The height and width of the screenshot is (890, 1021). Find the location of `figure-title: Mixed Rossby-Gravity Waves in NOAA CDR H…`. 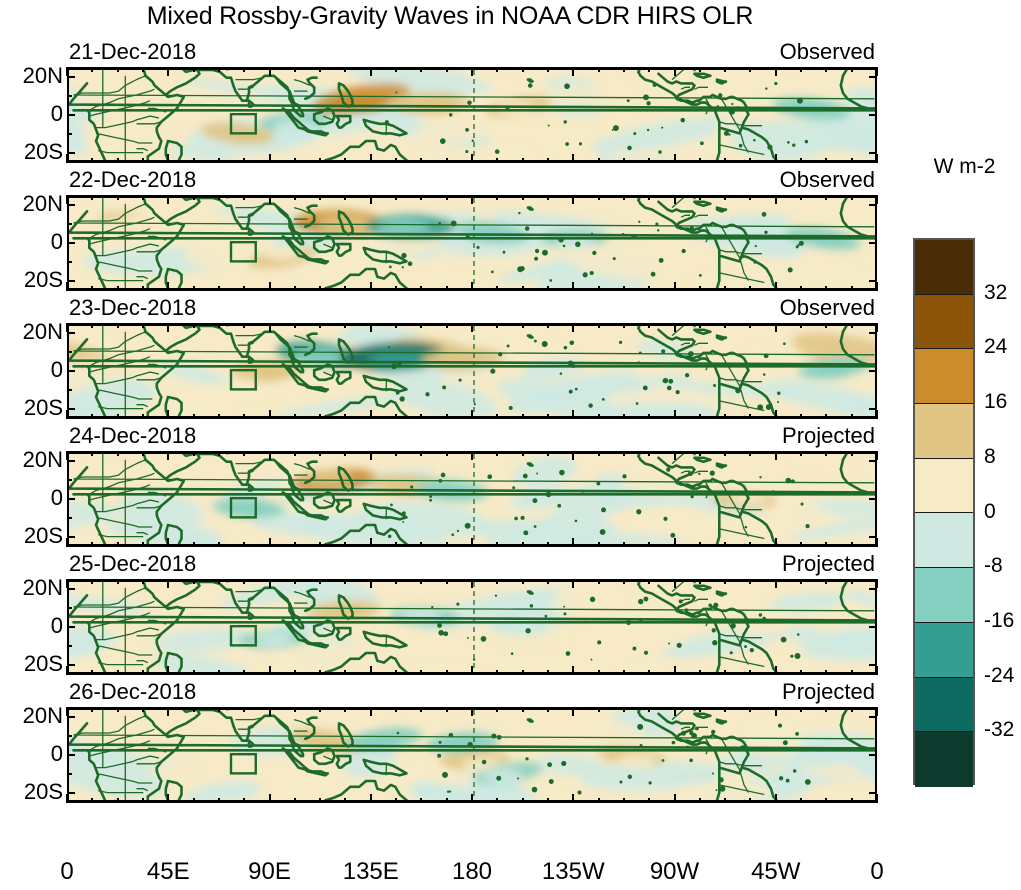

figure-title: Mixed Rossby-Gravity Waves in NOAA CDR H… is located at coordinates (450, 16).